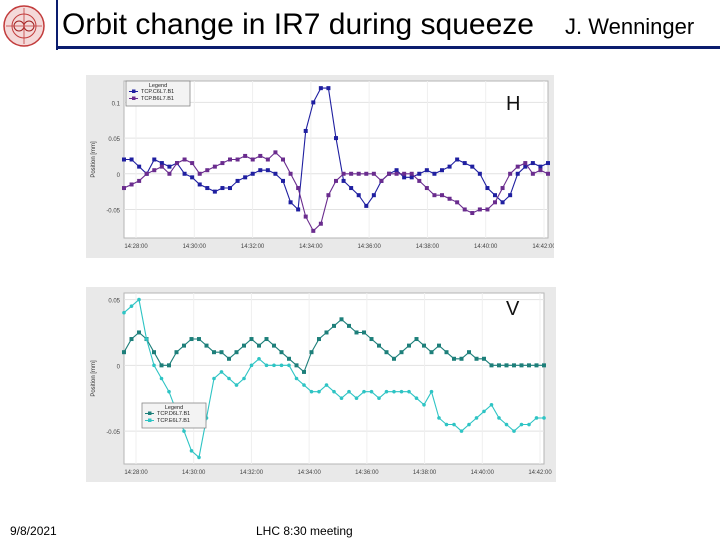  Describe the element at coordinates (94, 378) in the screenshot. I see `y-axis-label: Position [mm]` at that location.